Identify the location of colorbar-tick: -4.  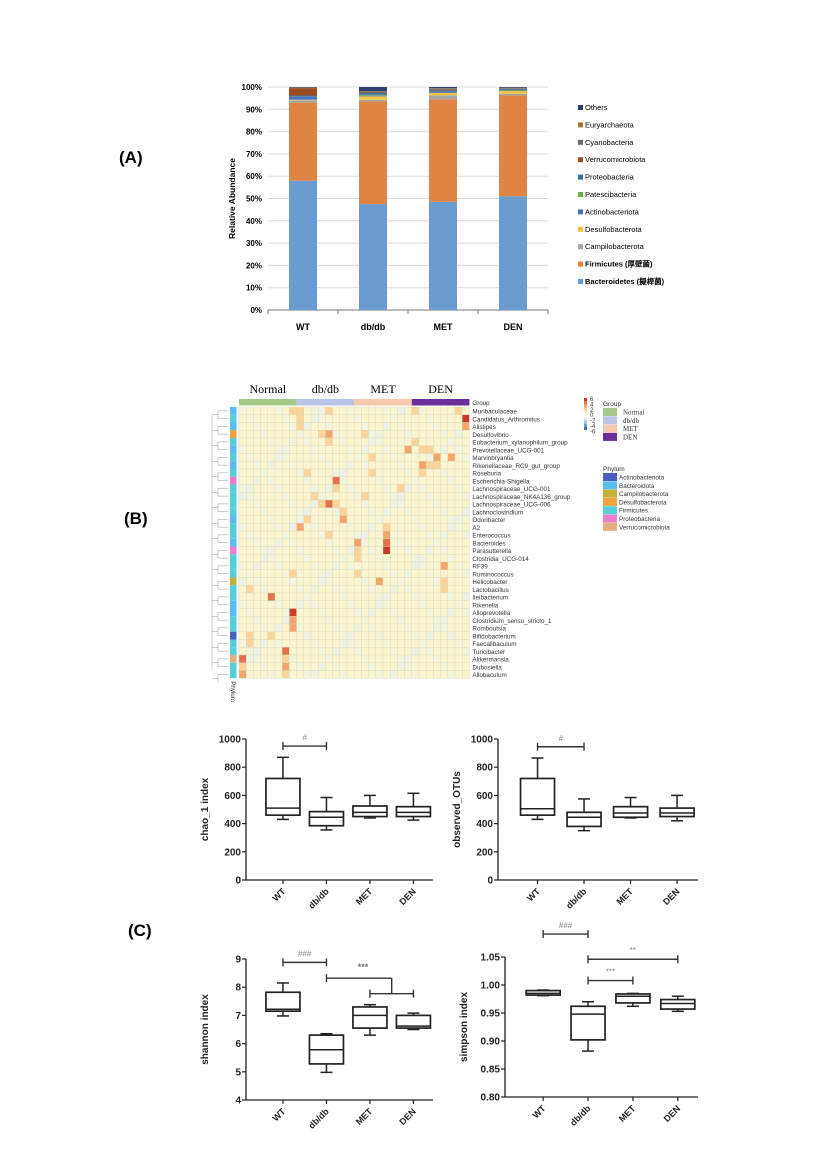
(593, 427).